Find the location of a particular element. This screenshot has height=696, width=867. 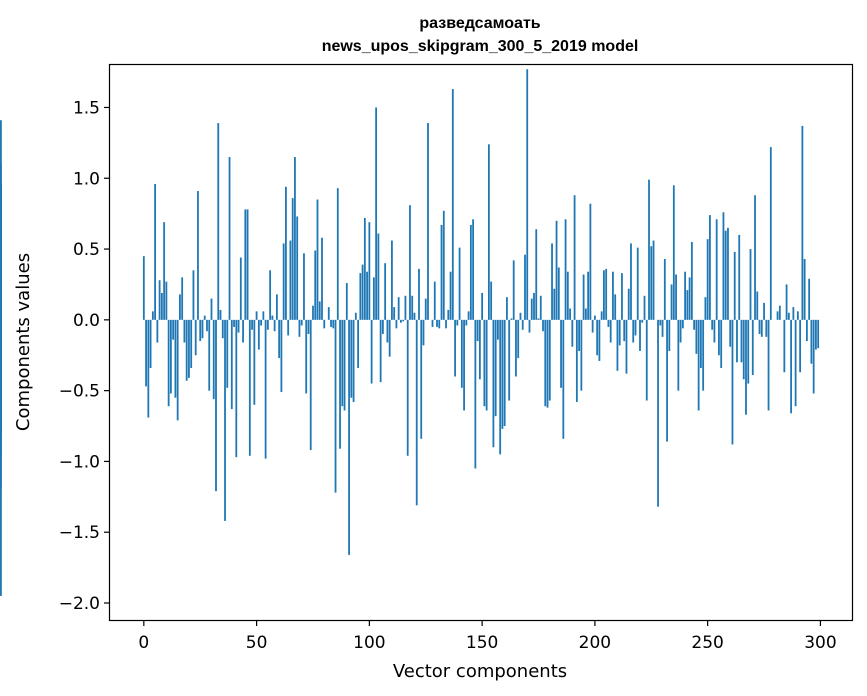

chart-title-line-1: разведсамоать is located at coordinates (479, 23).